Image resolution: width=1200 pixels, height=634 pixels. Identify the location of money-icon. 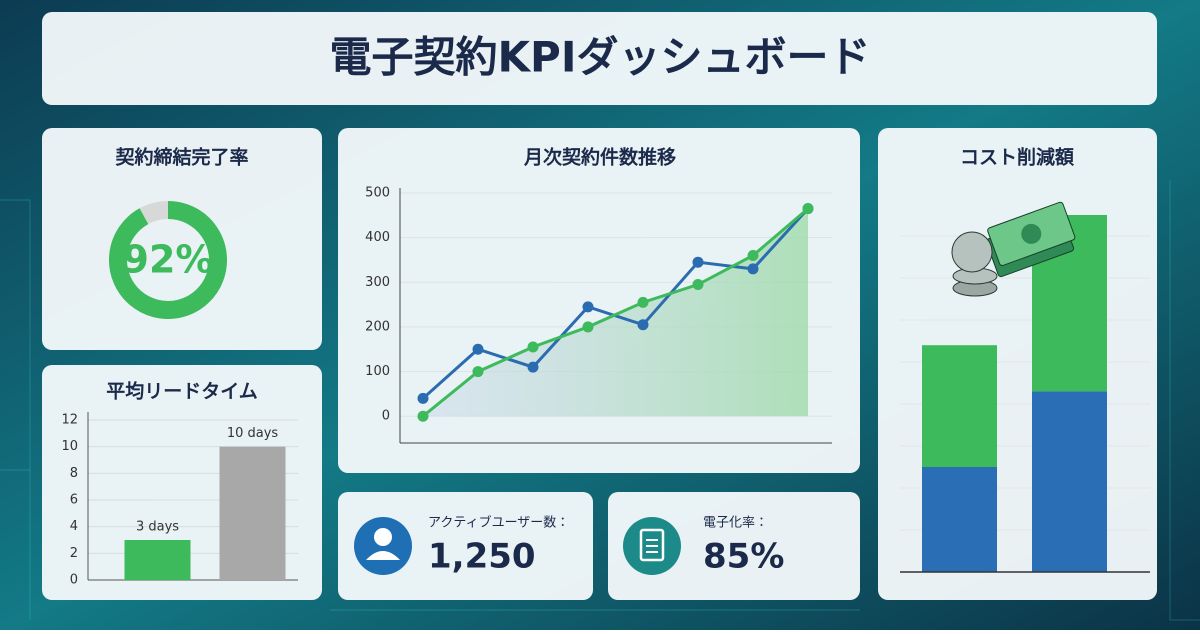
(1013, 249).